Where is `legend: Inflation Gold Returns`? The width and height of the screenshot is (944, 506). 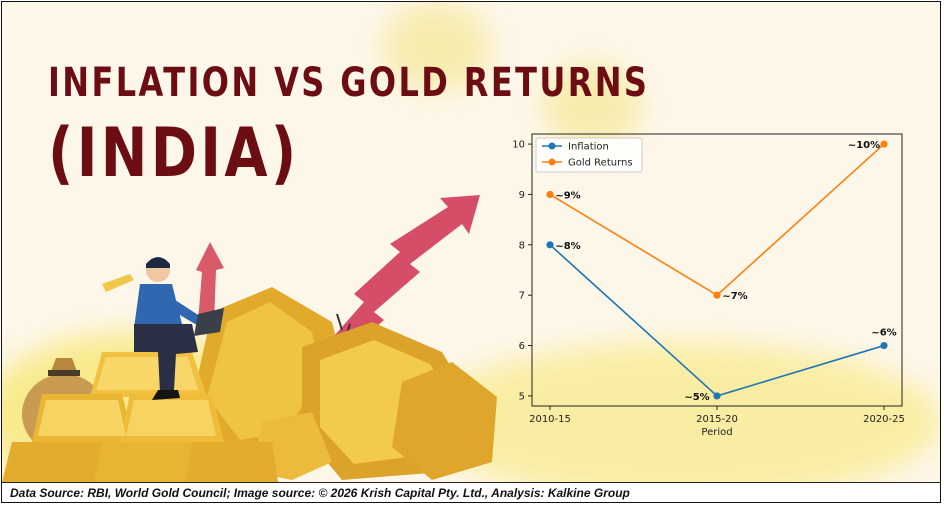
legend: Inflation Gold Returns is located at coordinates (589, 155).